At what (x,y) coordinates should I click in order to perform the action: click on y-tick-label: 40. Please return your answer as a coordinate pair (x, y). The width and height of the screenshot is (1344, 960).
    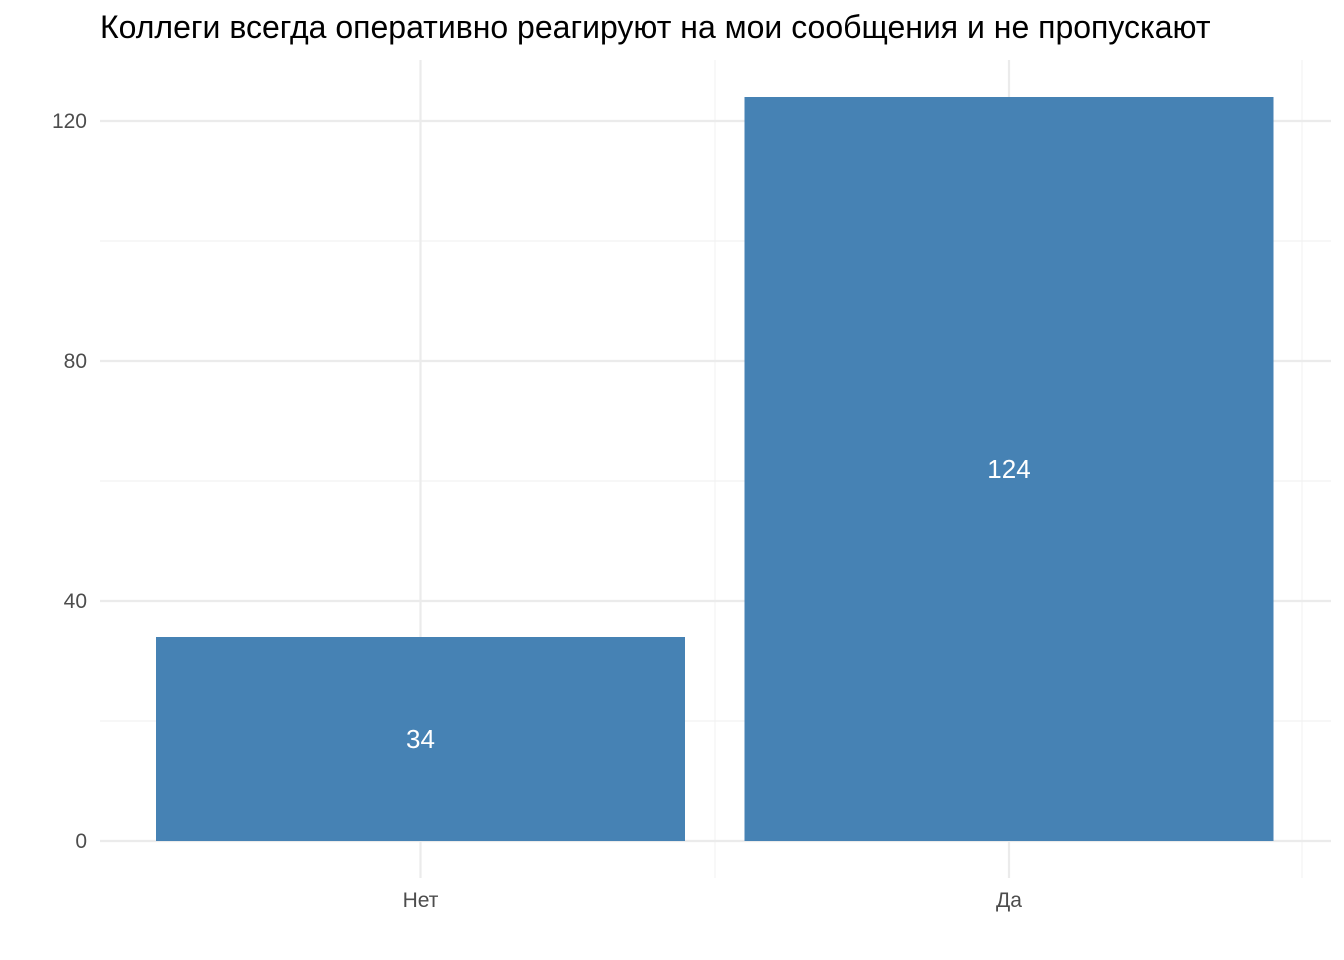
    Looking at the image, I should click on (75, 601).